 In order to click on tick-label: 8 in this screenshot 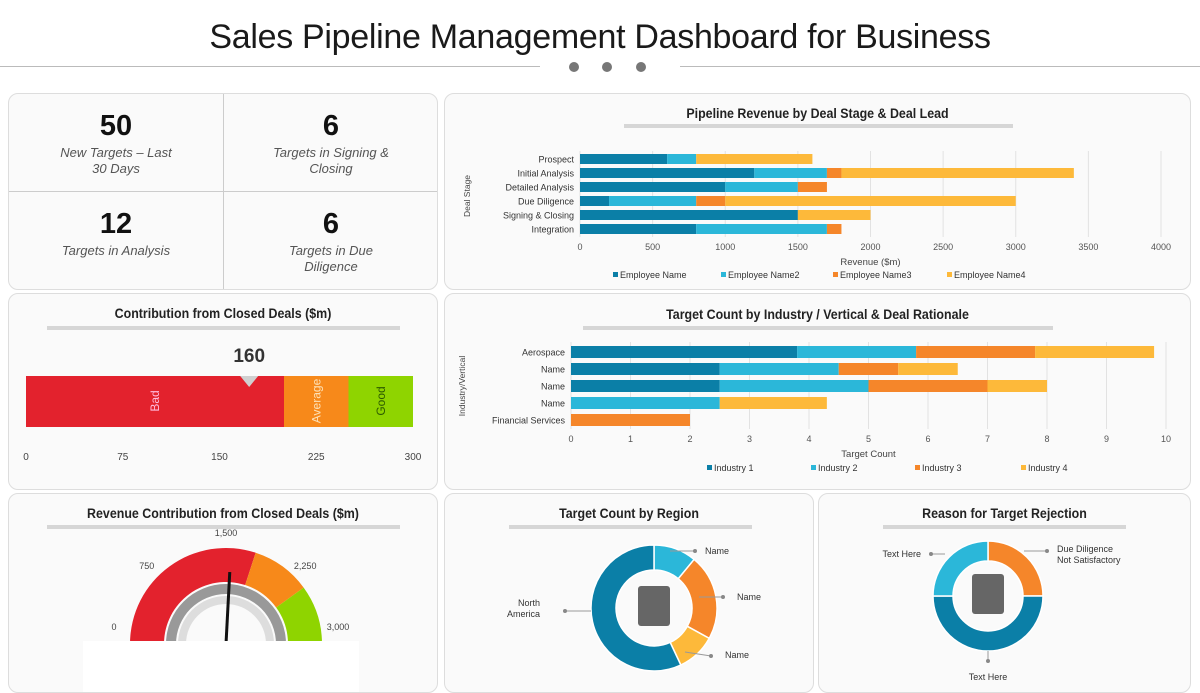, I will do `click(1046, 439)`.